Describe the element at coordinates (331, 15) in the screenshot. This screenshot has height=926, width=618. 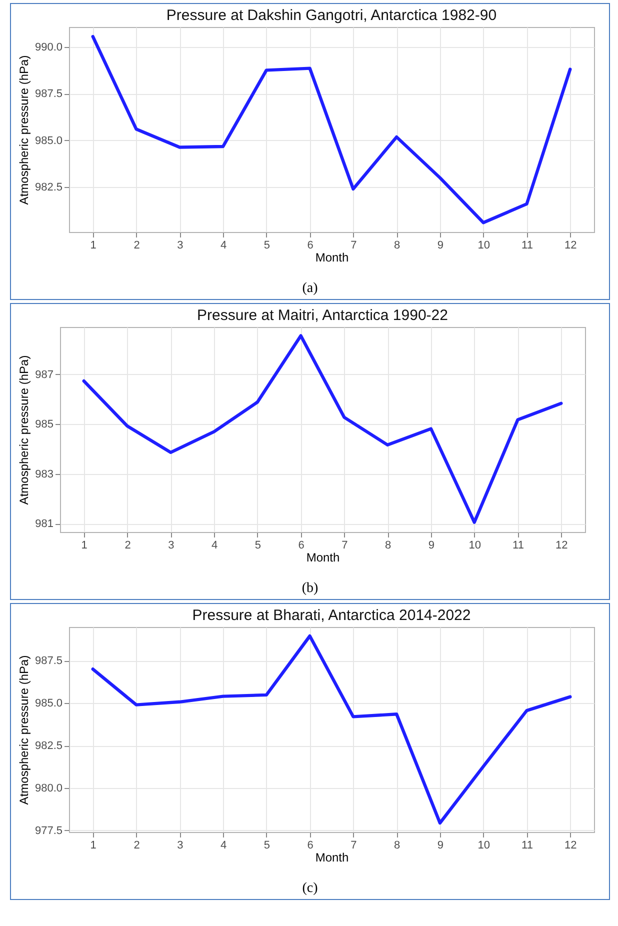
I see `chart-title: Pressure at Dakshin Gangotri, Antarctica 1982-90` at that location.